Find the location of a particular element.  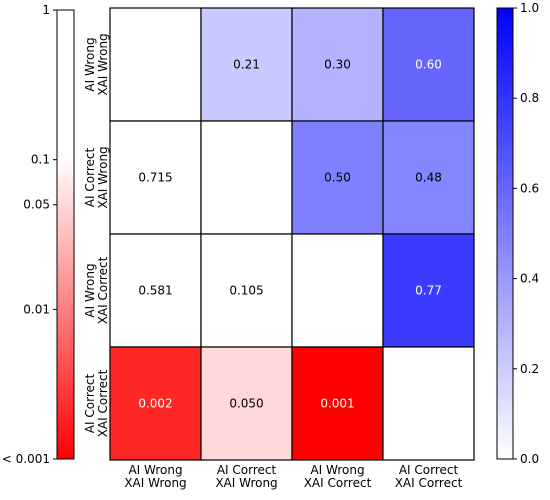

right-colorbar-tick-label: 0.4 is located at coordinates (529, 279).